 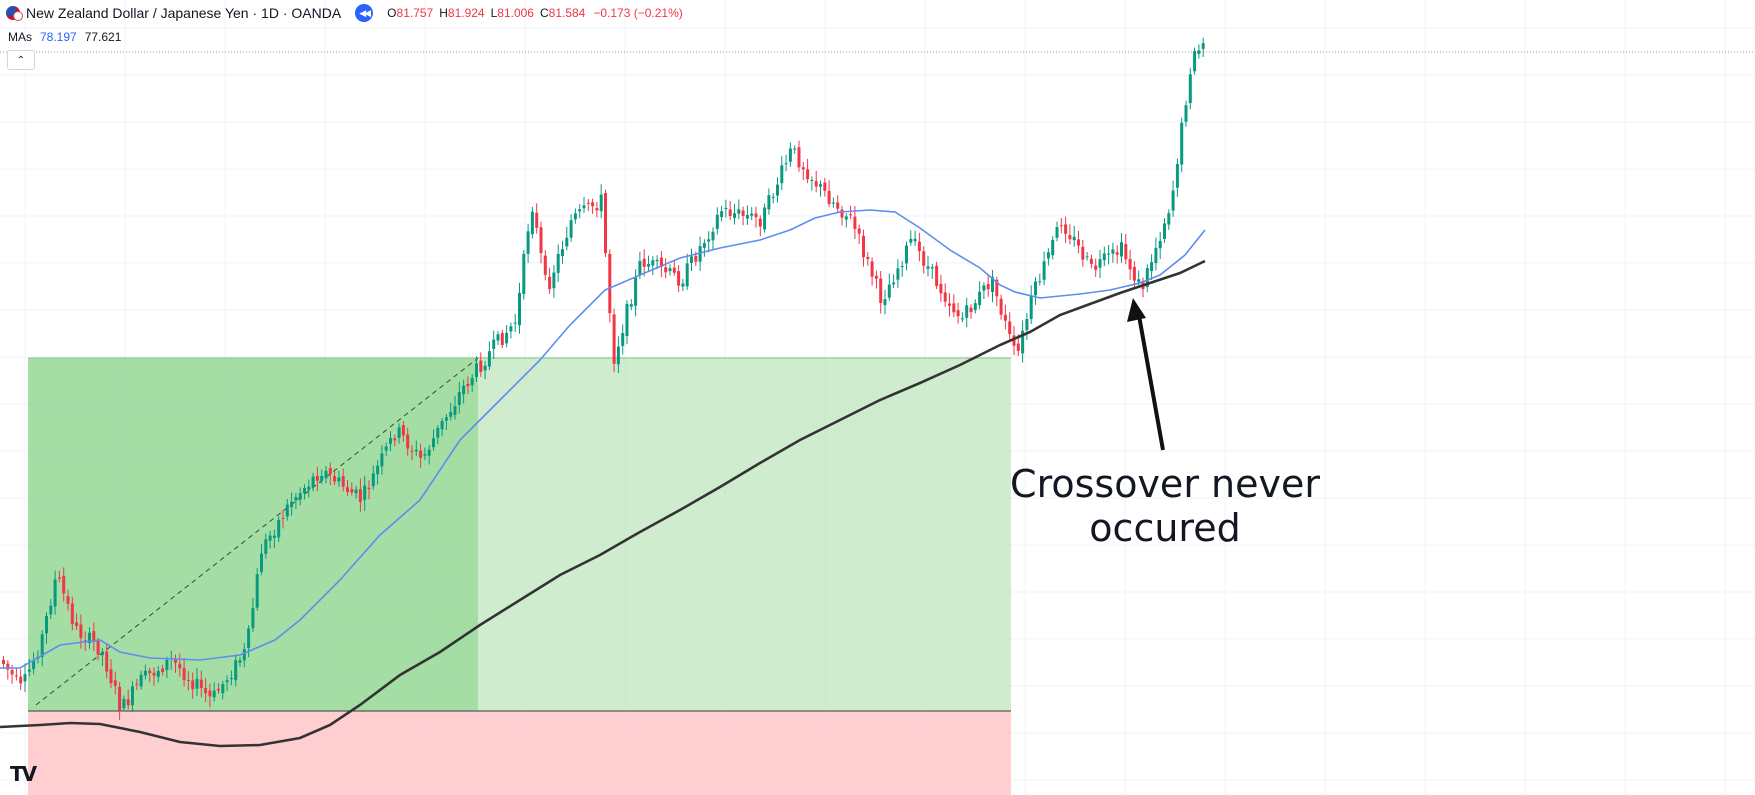 What do you see at coordinates (23, 774) in the screenshot?
I see `tradingview-logo: TV` at bounding box center [23, 774].